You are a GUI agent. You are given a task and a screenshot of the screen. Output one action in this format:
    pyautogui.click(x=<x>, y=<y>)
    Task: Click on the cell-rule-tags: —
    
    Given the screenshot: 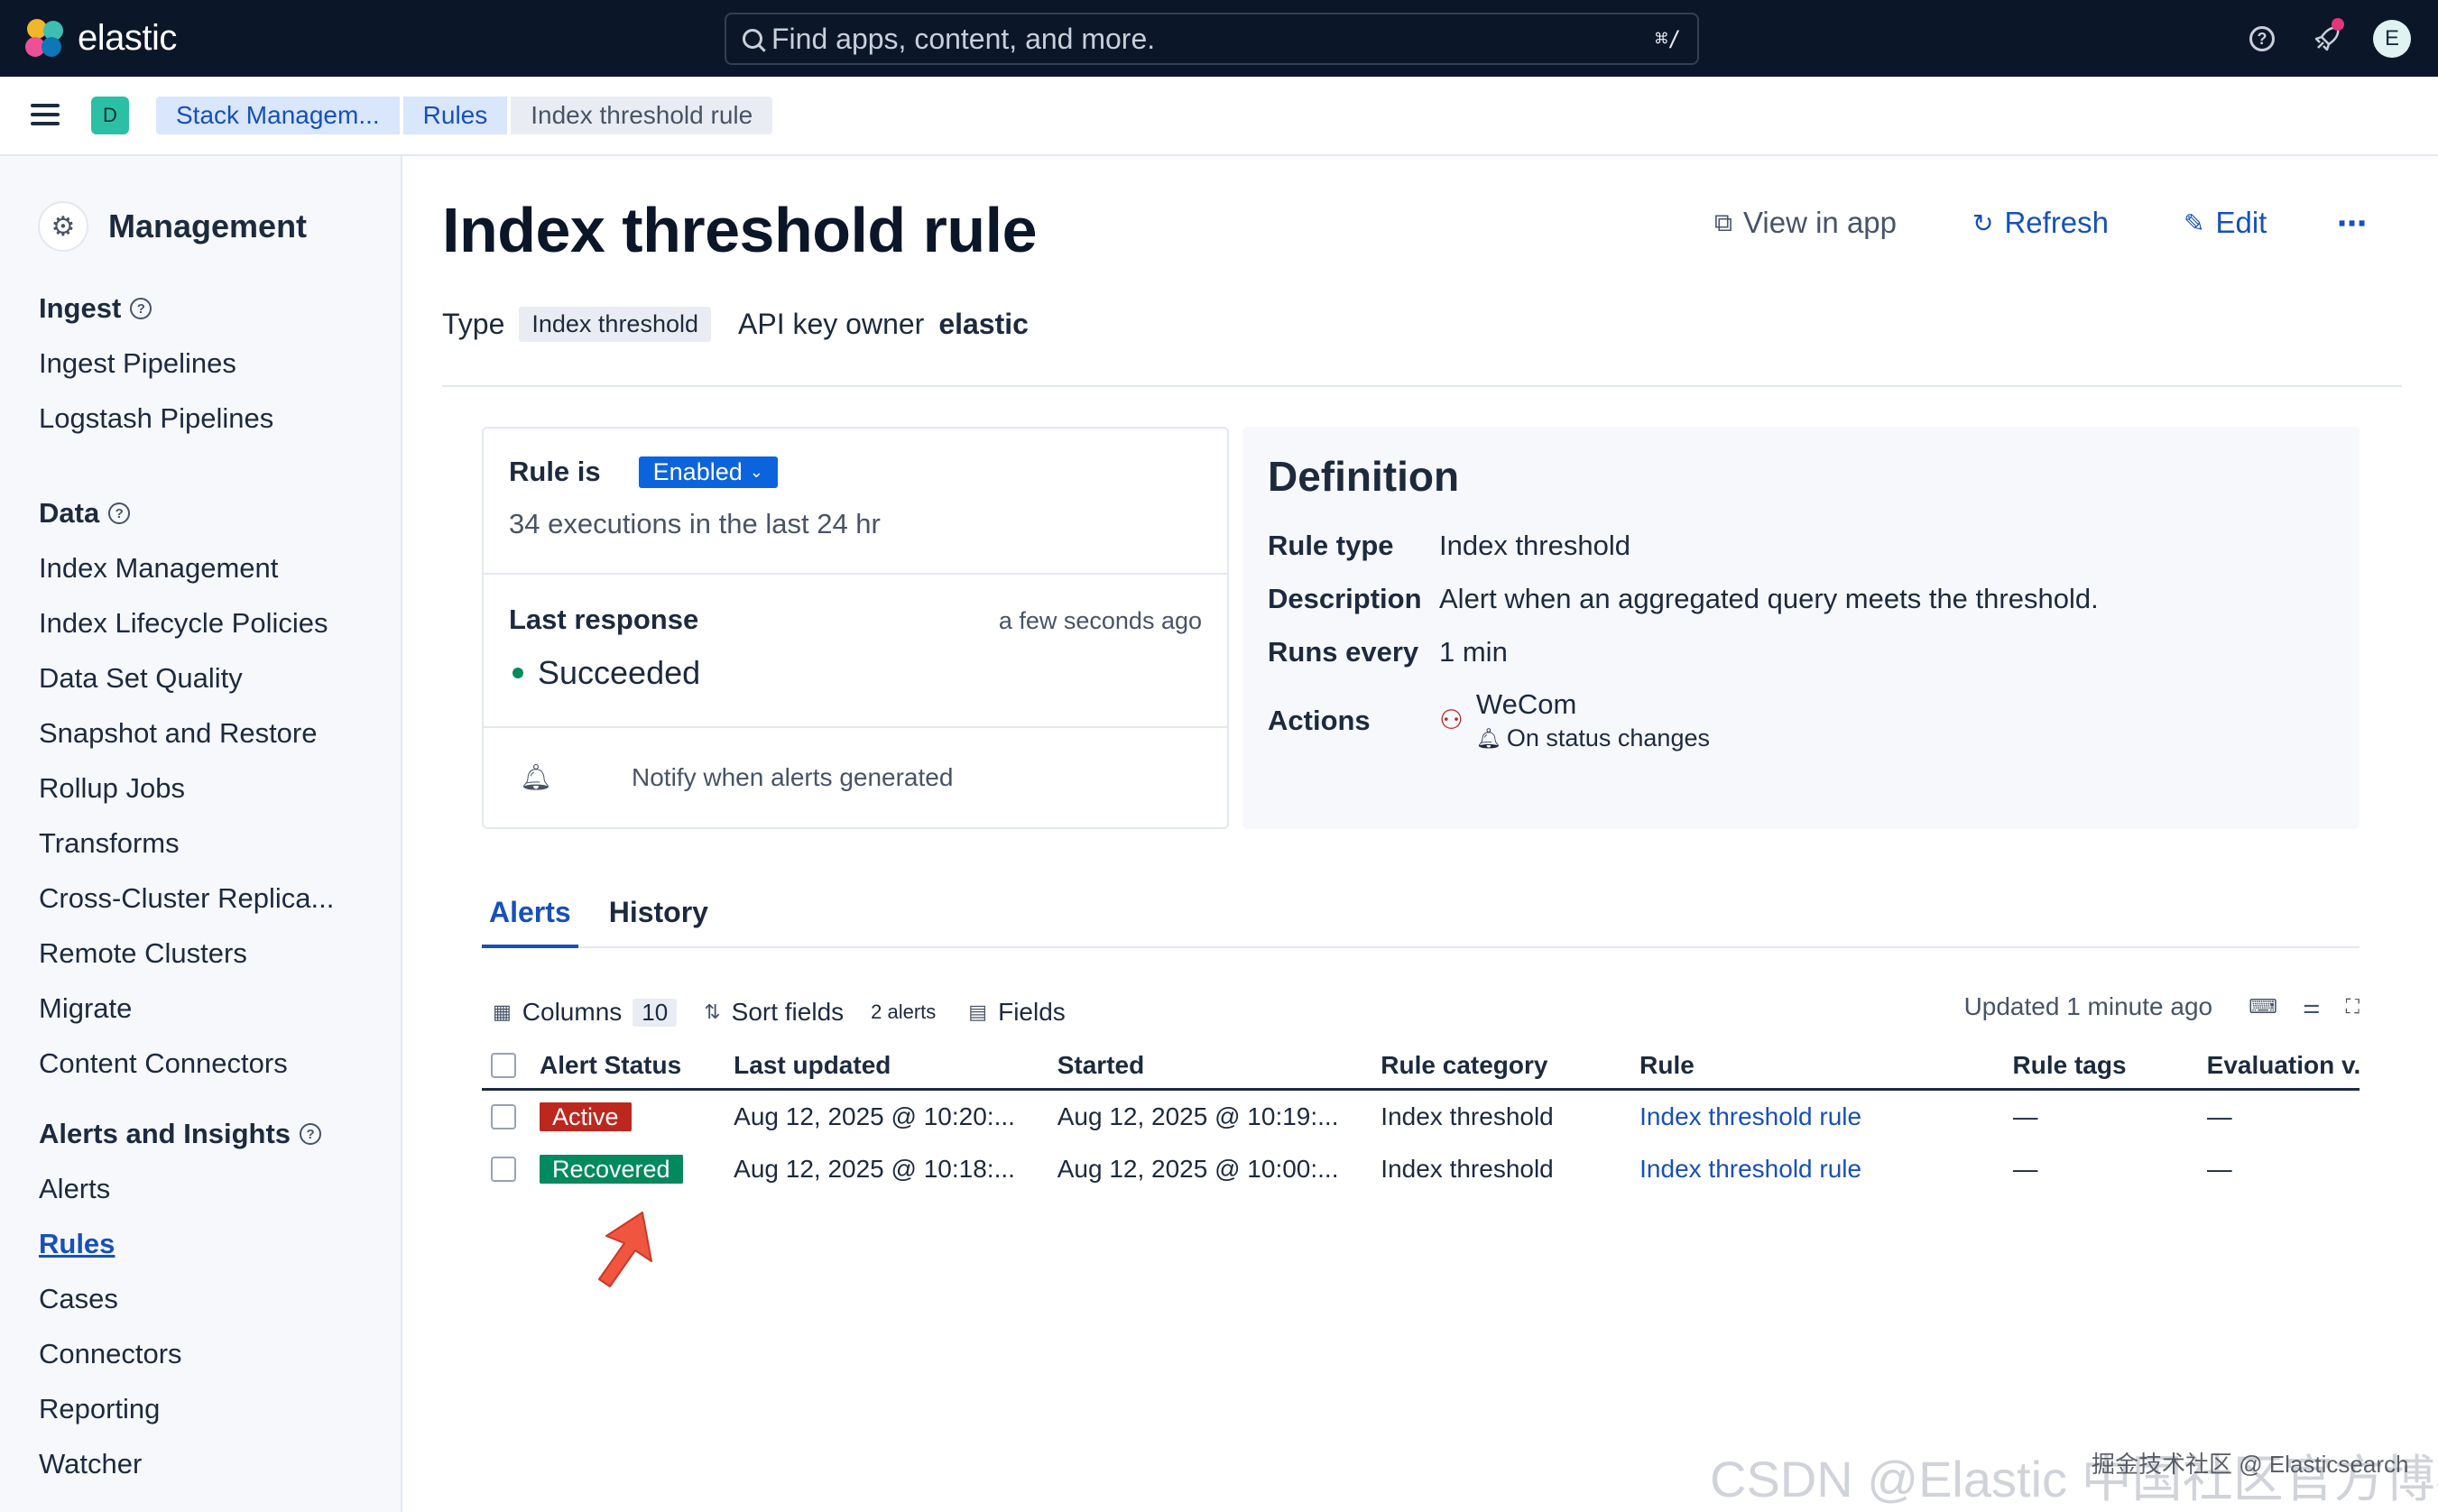 What is the action you would take?
    pyautogui.click(x=2025, y=1116)
    